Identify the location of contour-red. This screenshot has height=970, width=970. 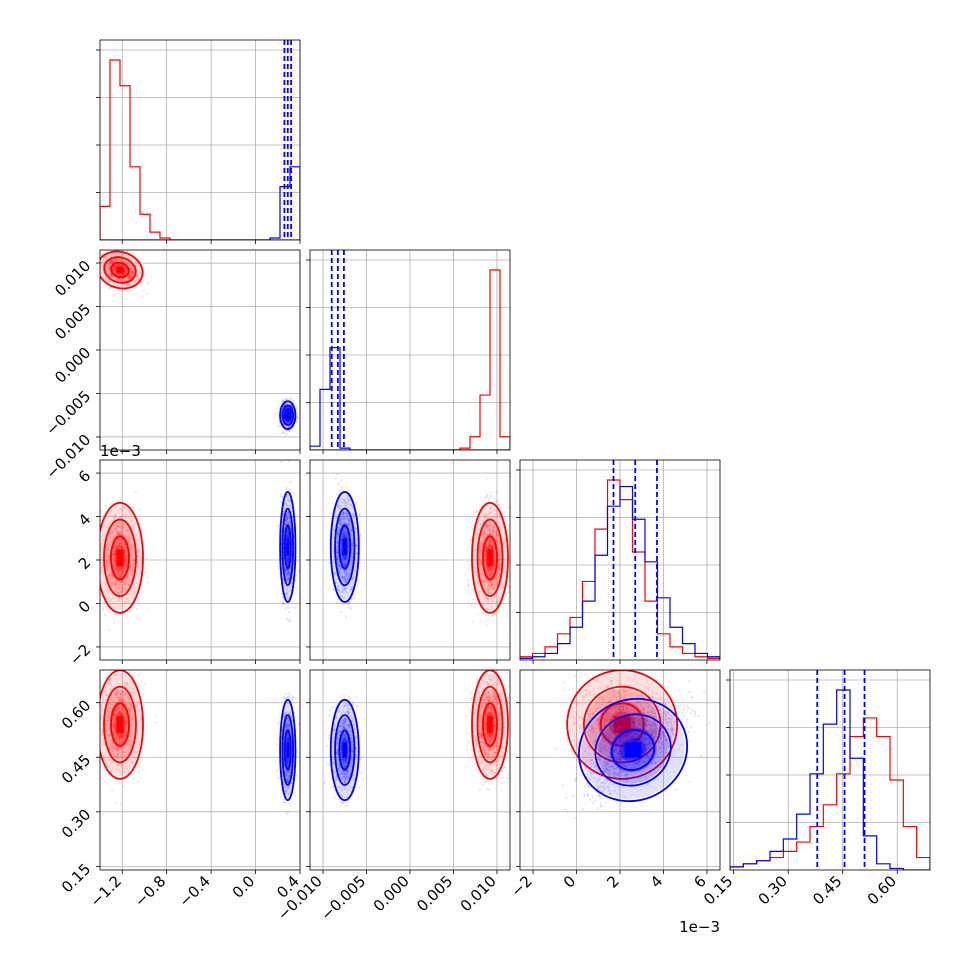
(120, 558).